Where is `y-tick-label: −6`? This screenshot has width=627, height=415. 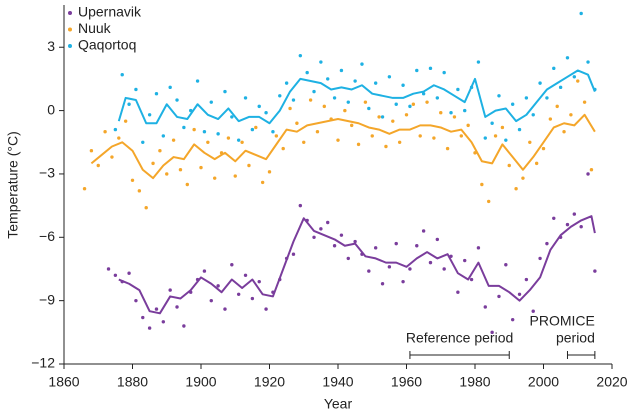
y-tick-label: −6 is located at coordinates (47, 236).